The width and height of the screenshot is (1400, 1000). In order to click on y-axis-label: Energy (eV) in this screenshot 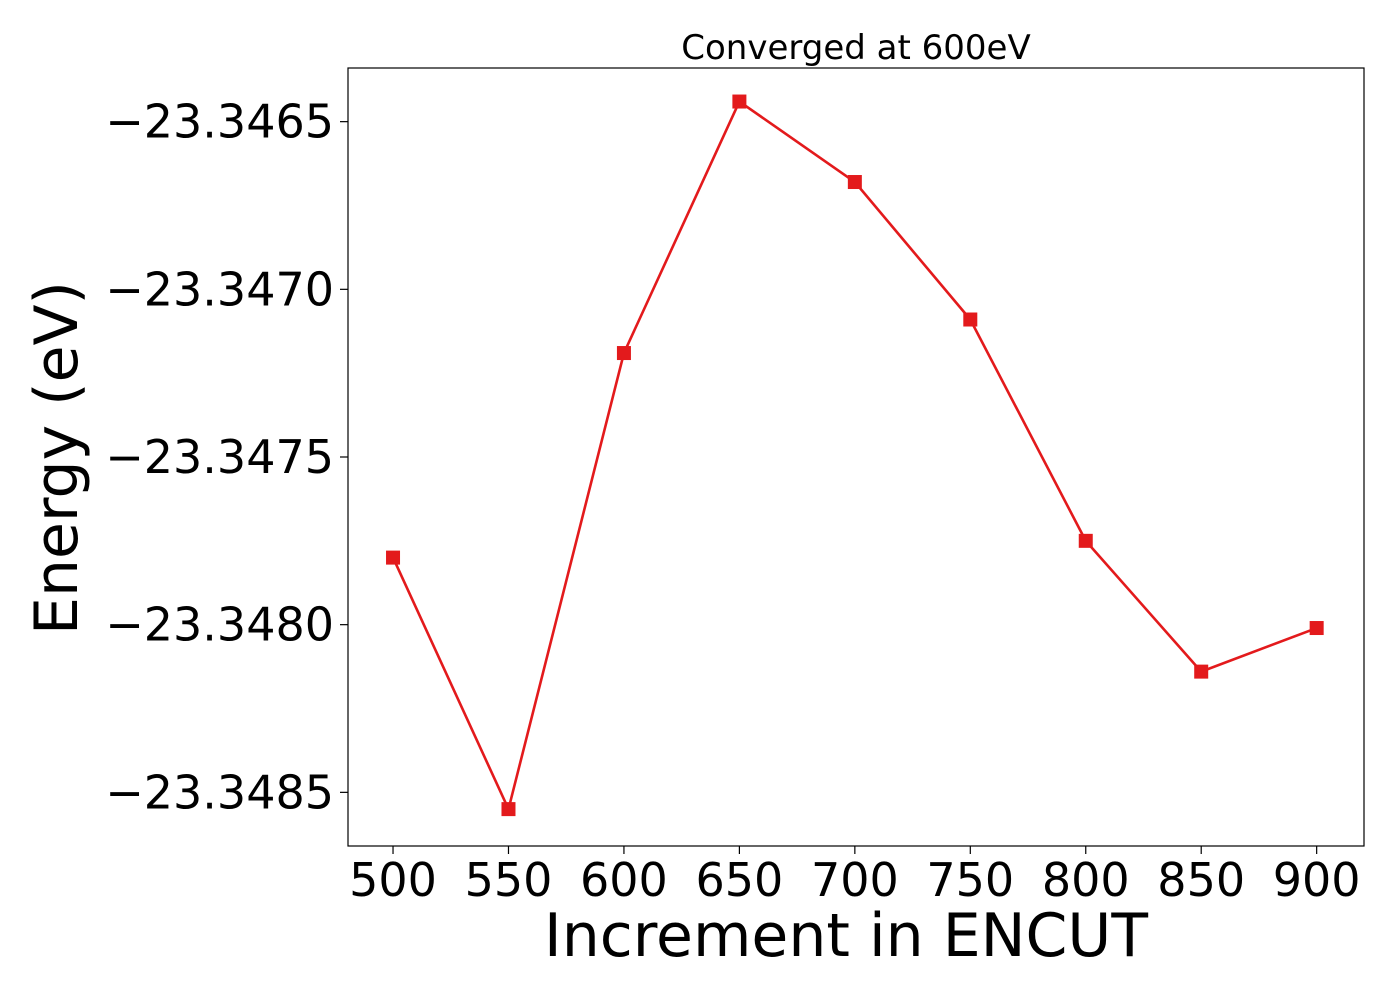, I will do `click(57, 458)`.